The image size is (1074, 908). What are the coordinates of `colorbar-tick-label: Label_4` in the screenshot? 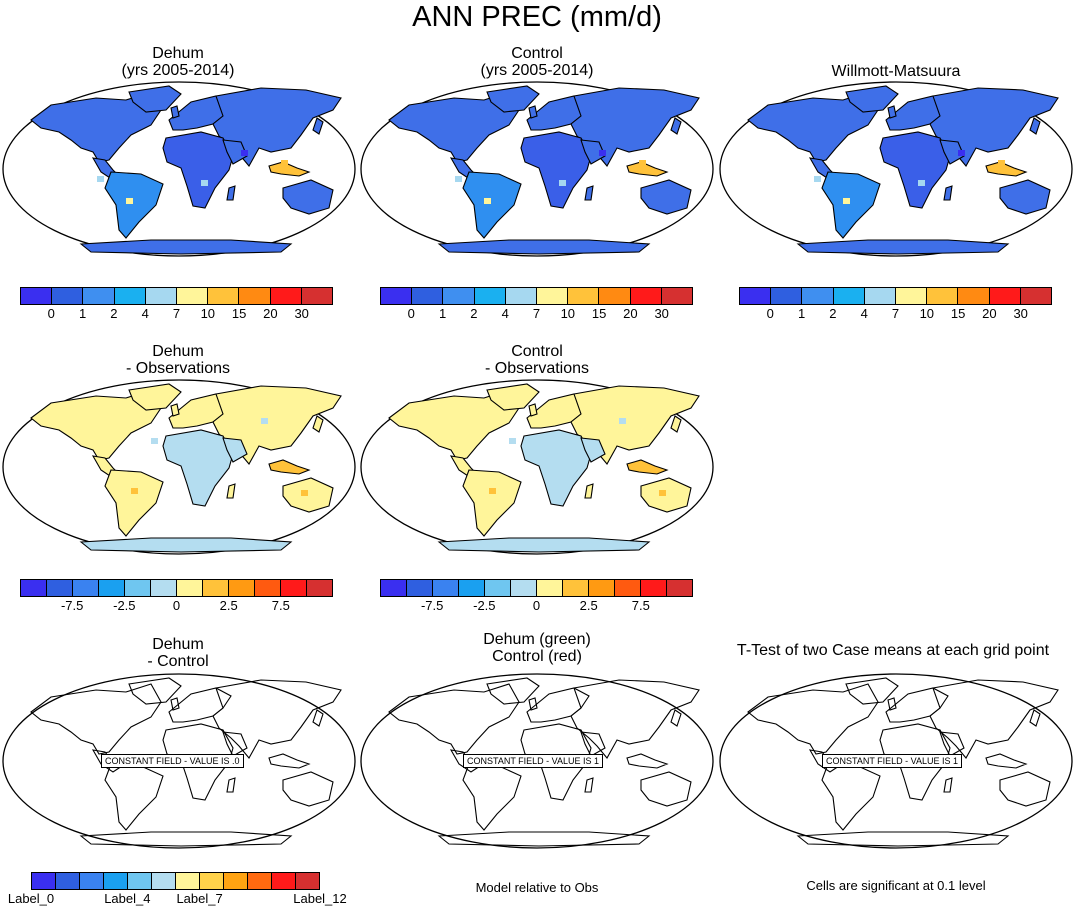 It's located at (127, 898).